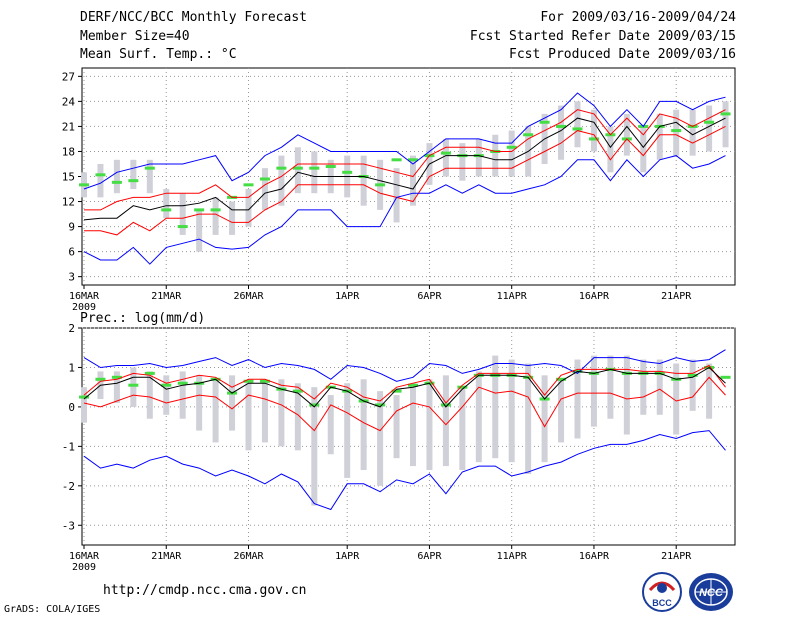 This screenshot has width=800, height=618. I want to click on temp-series-mean, so click(404, 169).